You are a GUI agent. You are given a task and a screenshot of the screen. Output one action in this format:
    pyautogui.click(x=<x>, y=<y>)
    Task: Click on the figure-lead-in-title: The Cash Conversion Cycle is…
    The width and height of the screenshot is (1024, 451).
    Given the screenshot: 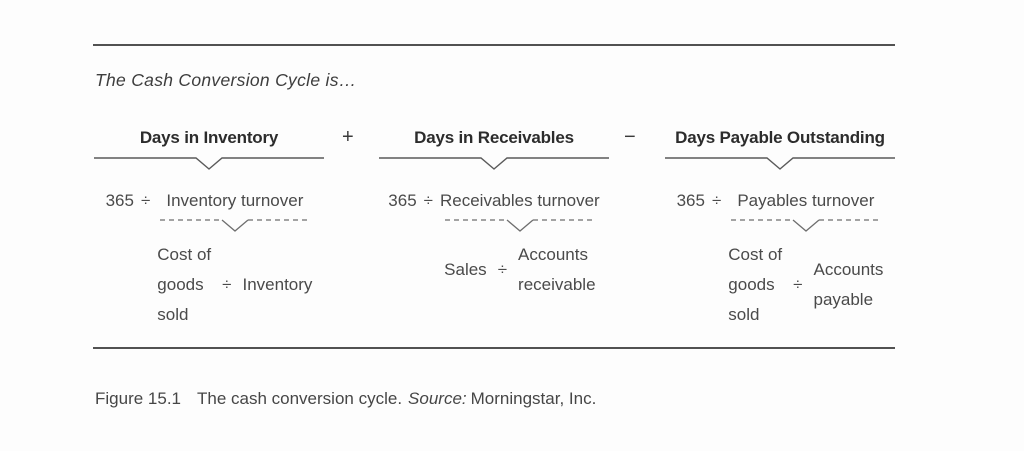 What is the action you would take?
    pyautogui.click(x=226, y=80)
    